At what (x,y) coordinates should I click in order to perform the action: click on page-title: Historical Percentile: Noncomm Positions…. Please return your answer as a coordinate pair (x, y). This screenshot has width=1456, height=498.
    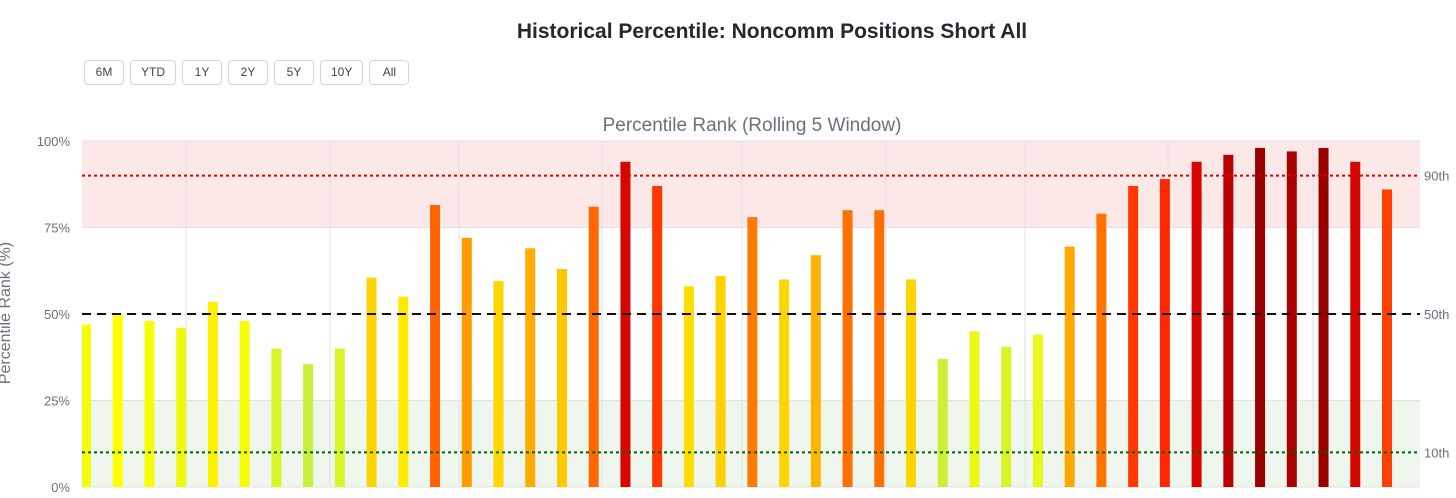
    Looking at the image, I should click on (772, 31).